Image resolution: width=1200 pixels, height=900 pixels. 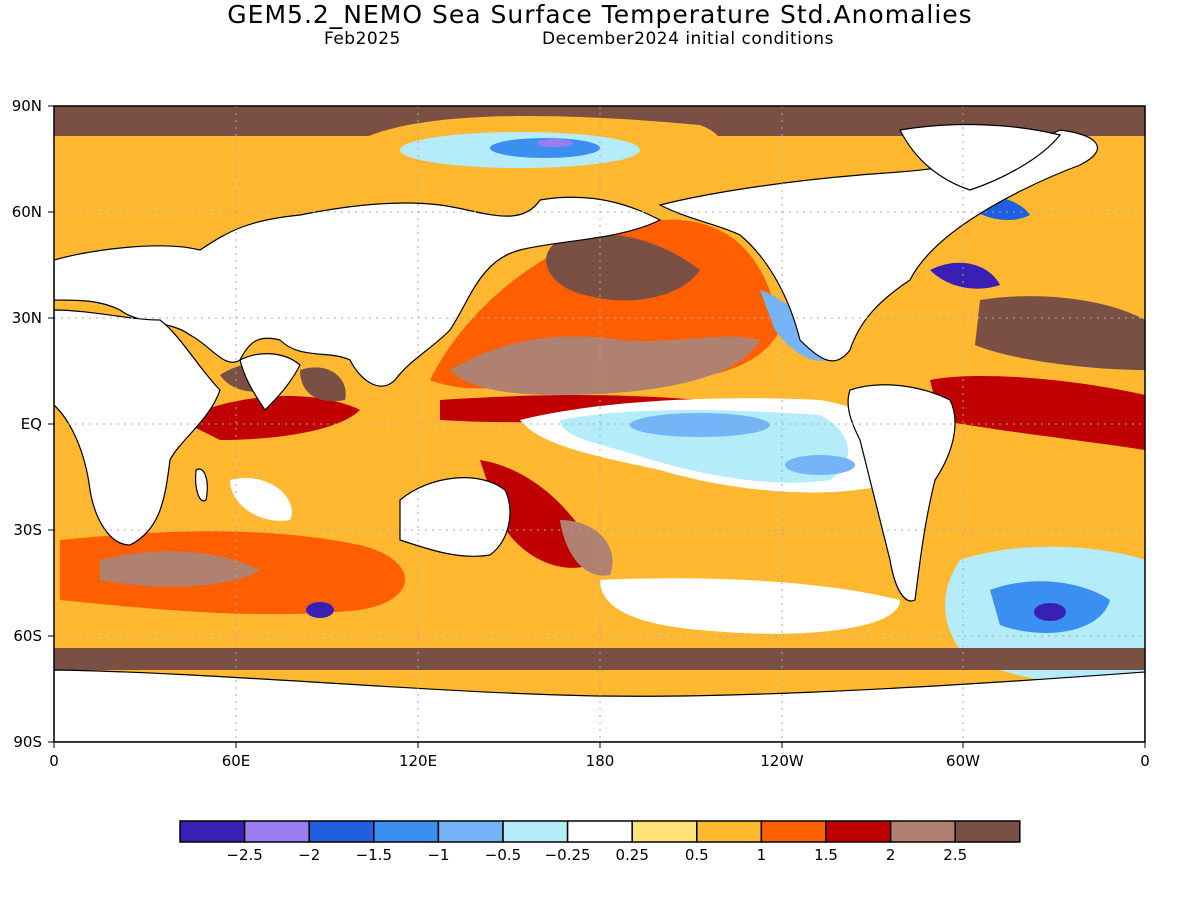 What do you see at coordinates (1060, 333) in the screenshot?
I see `north-atlantic-hot` at bounding box center [1060, 333].